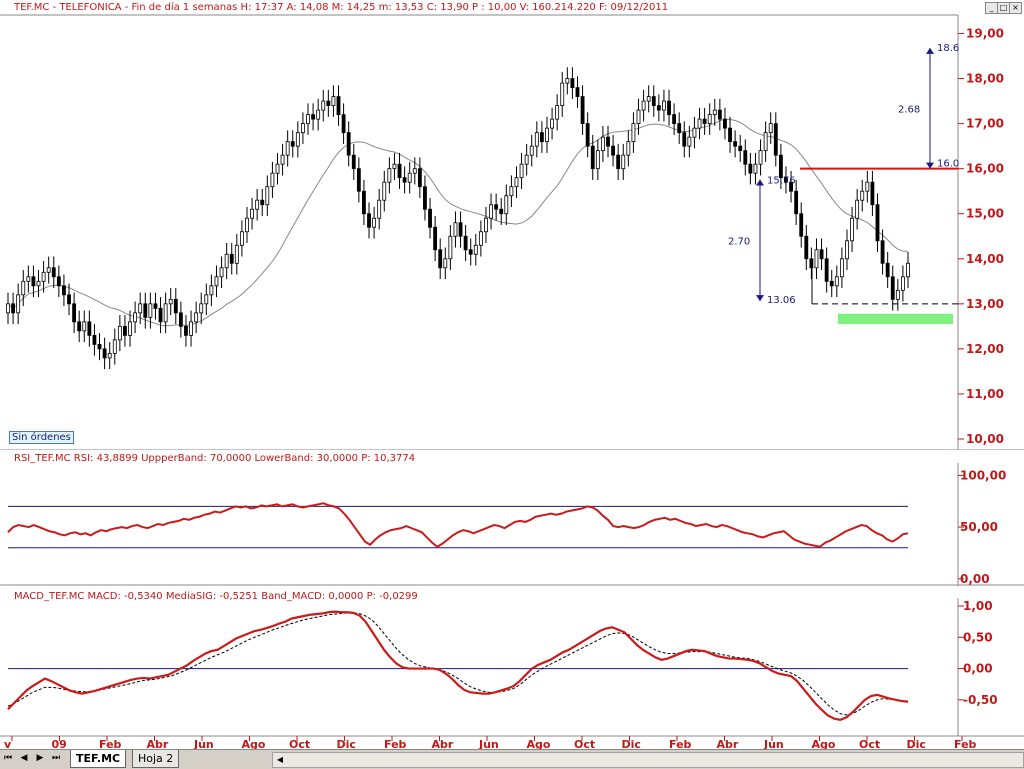  I want to click on price-tick-label: 14,00, so click(985, 259).